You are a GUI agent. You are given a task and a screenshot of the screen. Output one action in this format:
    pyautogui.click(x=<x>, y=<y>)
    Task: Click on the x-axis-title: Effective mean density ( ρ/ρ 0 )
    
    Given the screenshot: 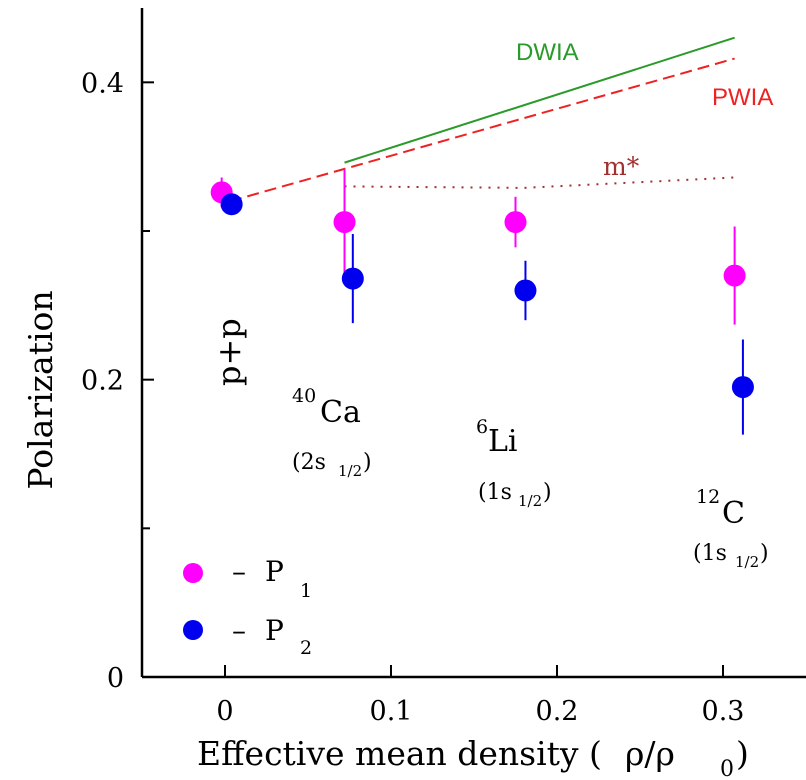 What is the action you would take?
    pyautogui.click(x=473, y=757)
    